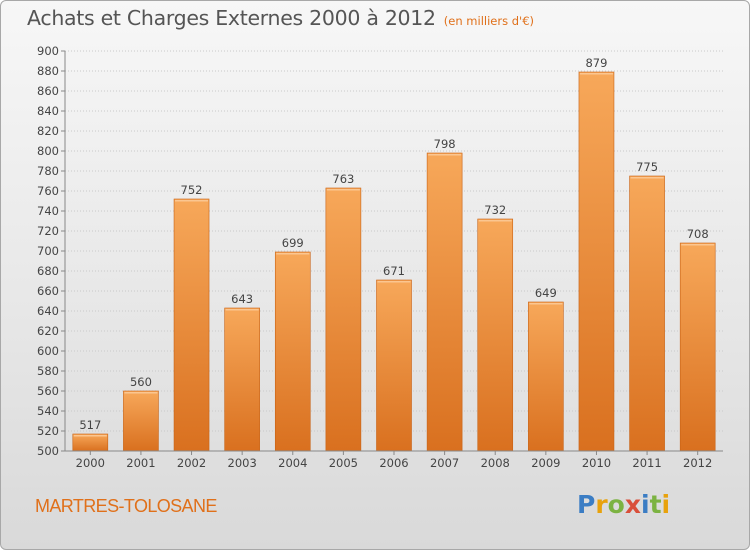 This screenshot has width=750, height=550. I want to click on y-tick-label: 660, so click(48, 291).